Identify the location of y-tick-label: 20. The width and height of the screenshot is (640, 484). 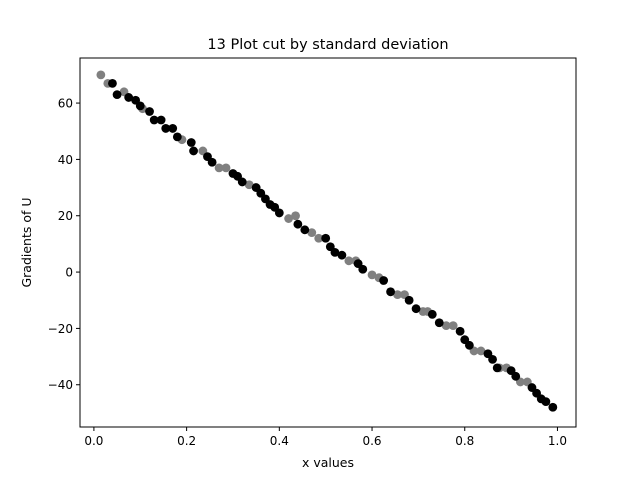
(65, 216).